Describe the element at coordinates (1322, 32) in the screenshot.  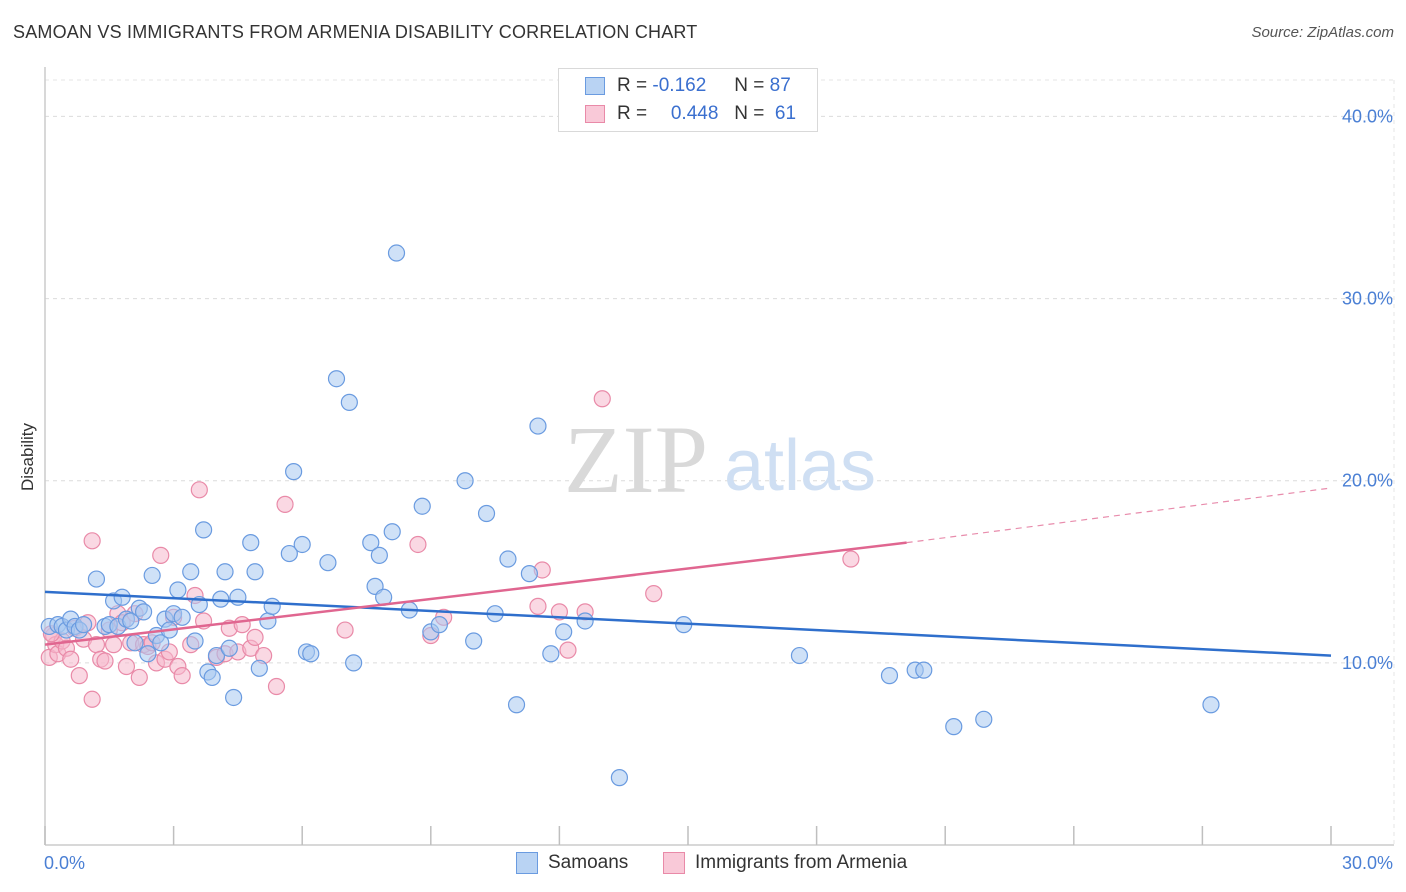
I see `source-label: Source: ZipAtlas.com` at that location.